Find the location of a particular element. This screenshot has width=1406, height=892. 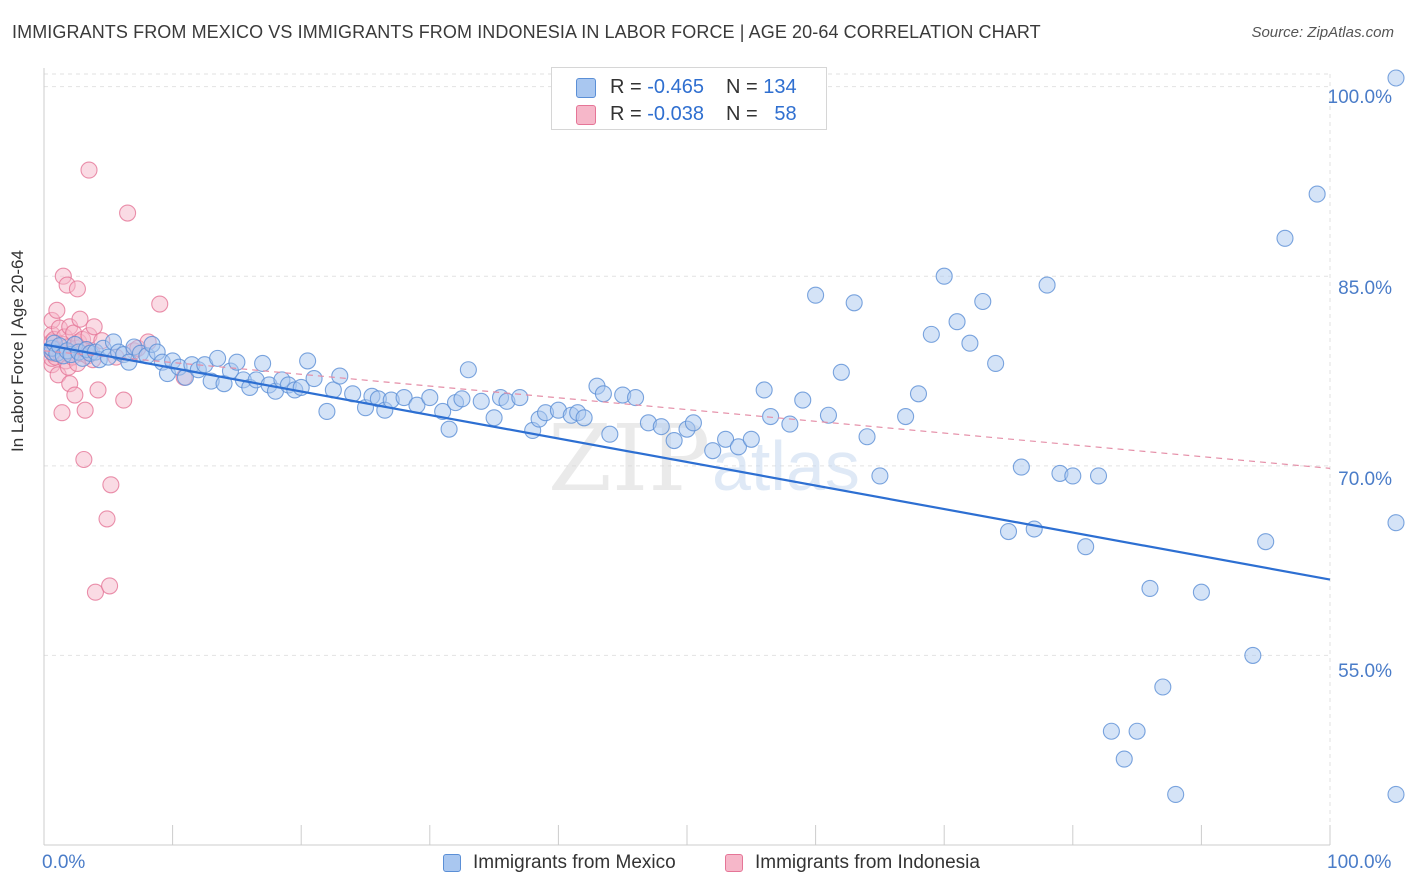

stats-legend: R = -0.465 N = 134 R = -0.038 N = 58 is located at coordinates (689, 98).